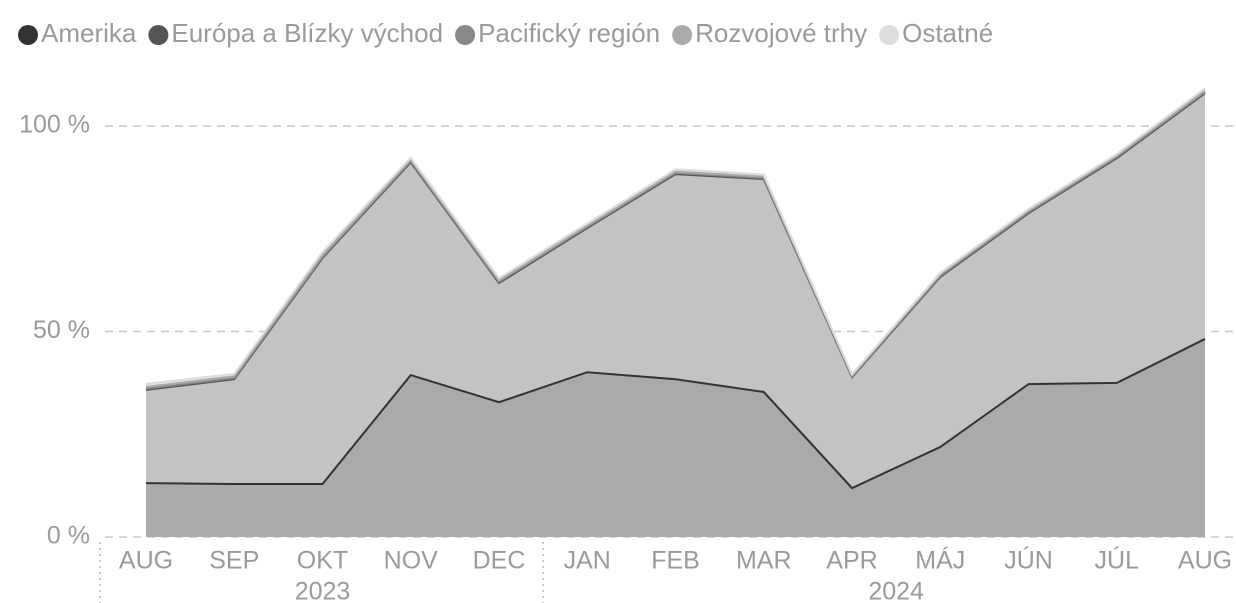  Describe the element at coordinates (499, 561) in the screenshot. I see `x-tick-label: DEC` at that location.